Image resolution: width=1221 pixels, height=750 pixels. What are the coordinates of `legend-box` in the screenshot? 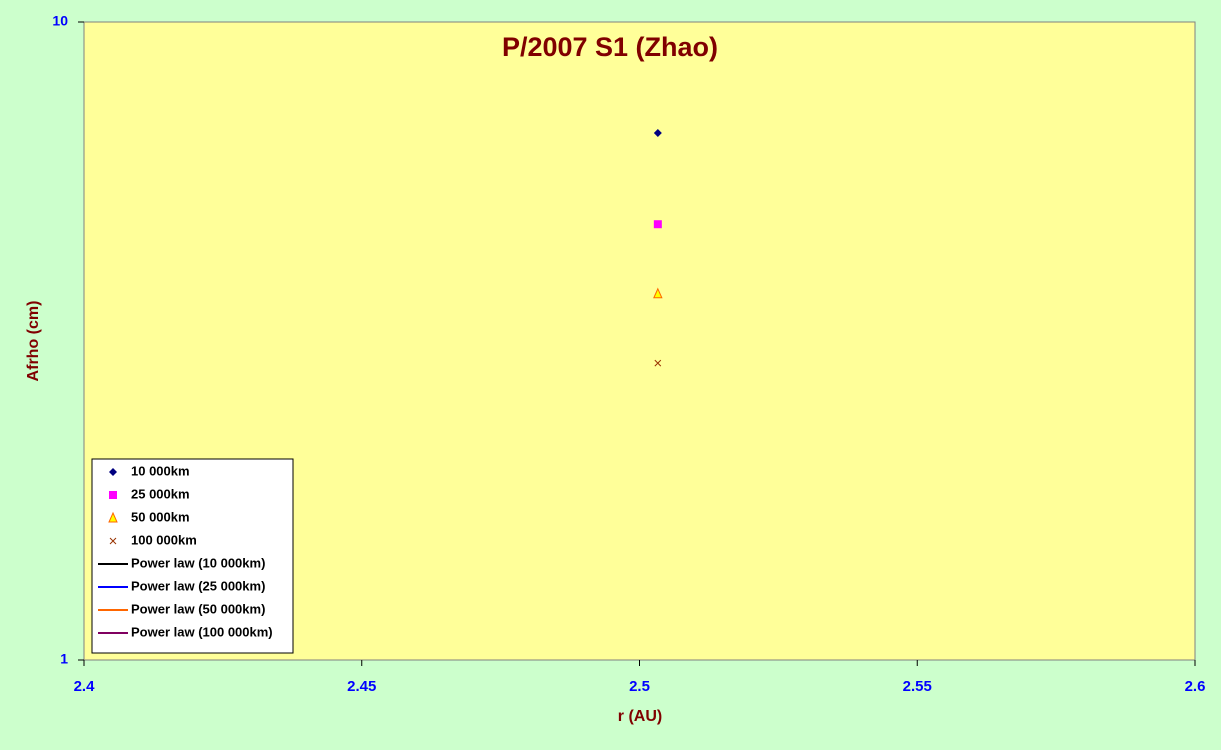 It's located at (192, 556).